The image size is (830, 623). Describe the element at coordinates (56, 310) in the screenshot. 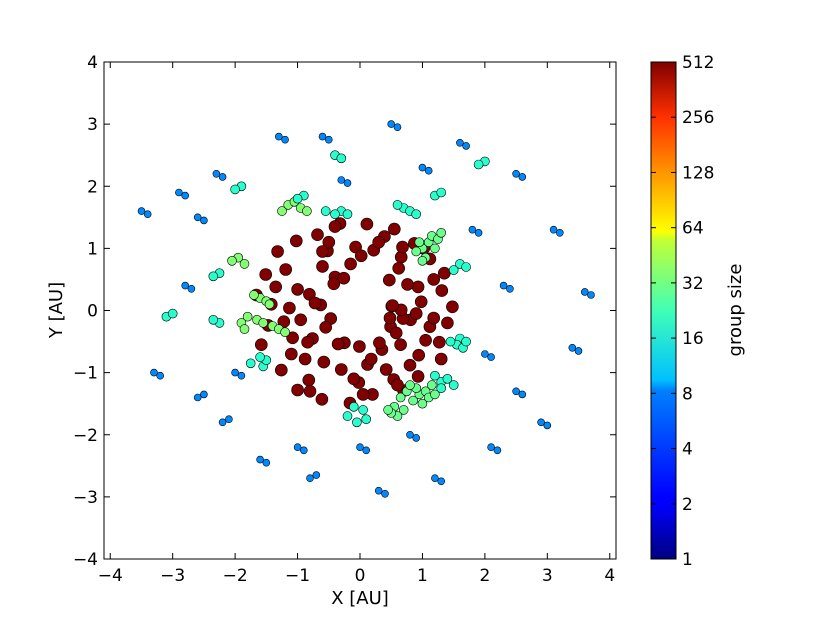

I see `y-axis-label: Y [AU]` at that location.